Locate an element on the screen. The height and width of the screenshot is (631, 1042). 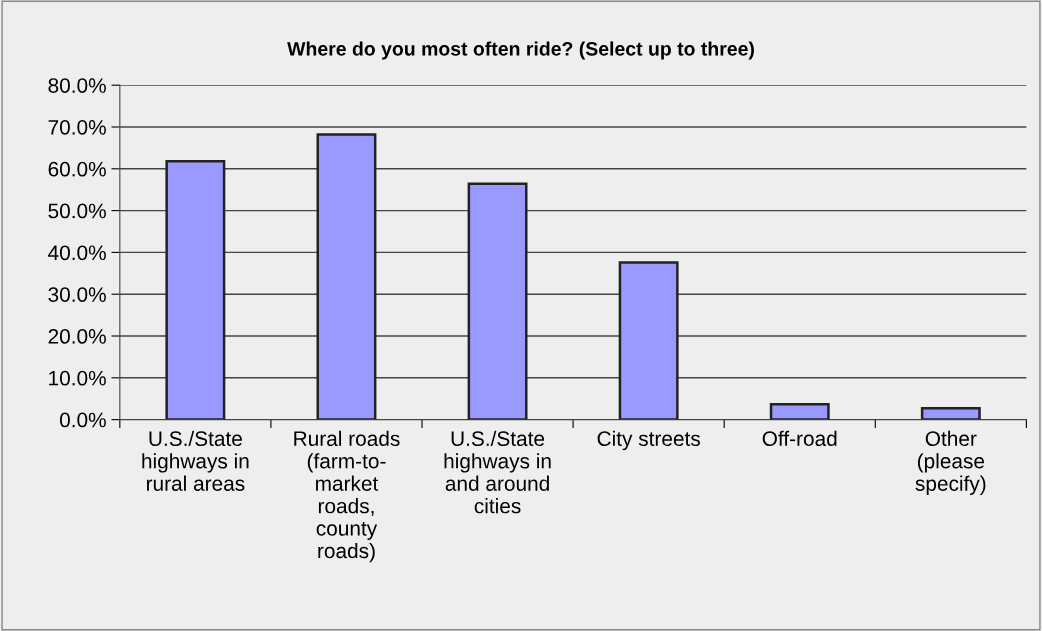
chart-title: Where do you most often ride? (Select up to three) is located at coordinates (520, 50).